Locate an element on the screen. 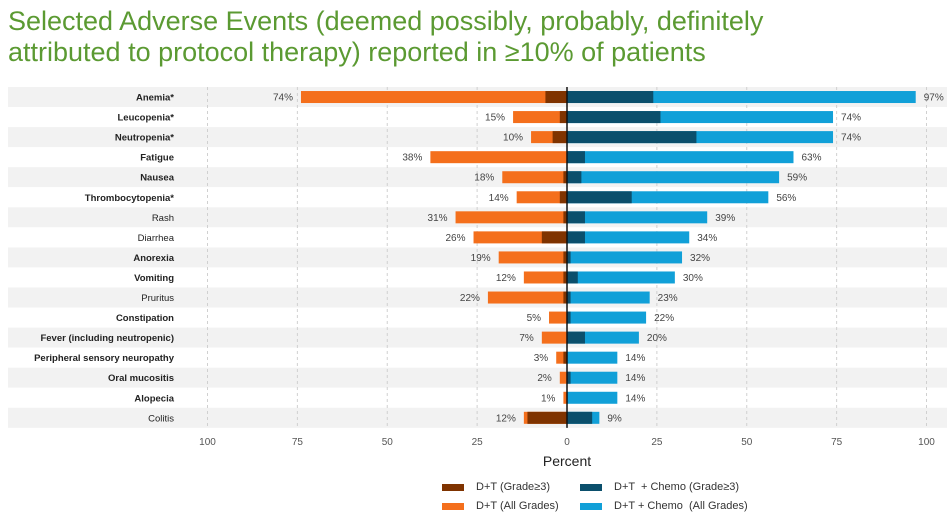  data-label-right: 34% is located at coordinates (707, 238).